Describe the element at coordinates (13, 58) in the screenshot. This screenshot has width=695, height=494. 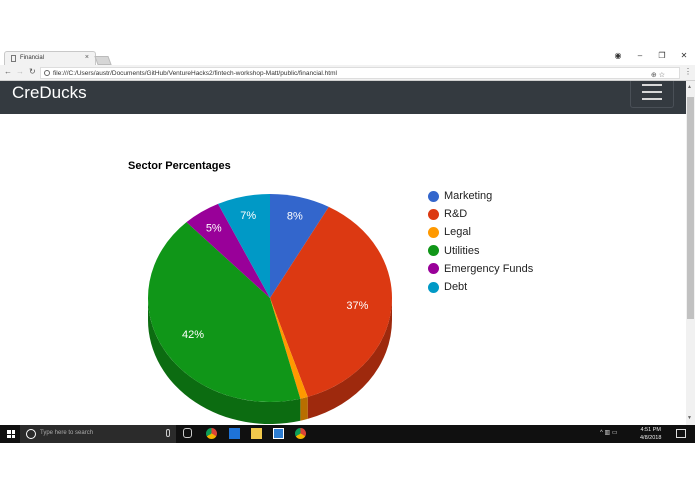
I see `document-icon` at that location.